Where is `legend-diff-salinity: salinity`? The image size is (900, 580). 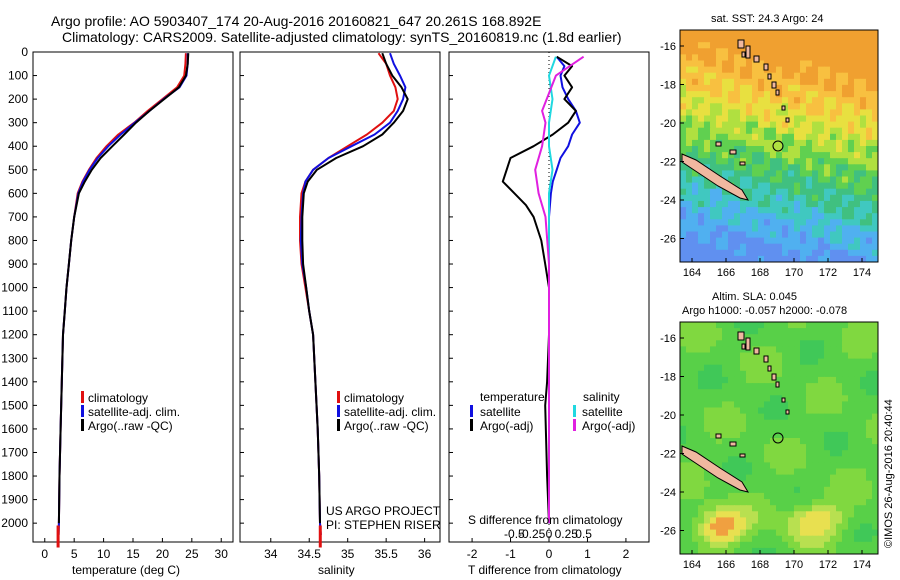 legend-diff-salinity: salinity is located at coordinates (601, 397).